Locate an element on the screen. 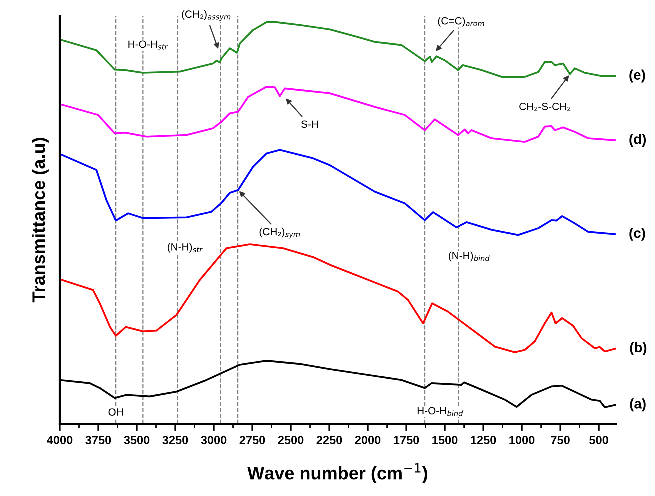 This screenshot has width=655, height=496. x-tick-label: 2000 is located at coordinates (368, 440).